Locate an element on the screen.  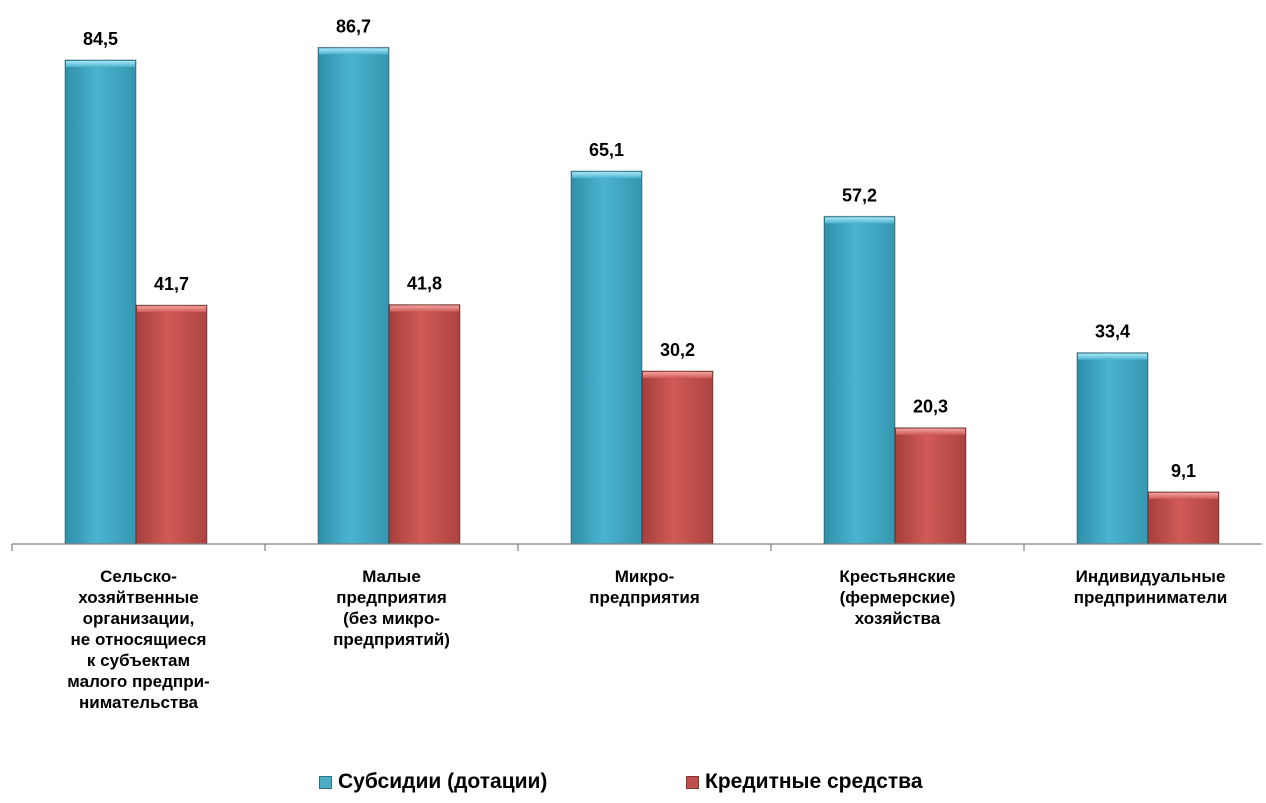
legend-label-subsidies: Субсидии (дотации) is located at coordinates (443, 781).